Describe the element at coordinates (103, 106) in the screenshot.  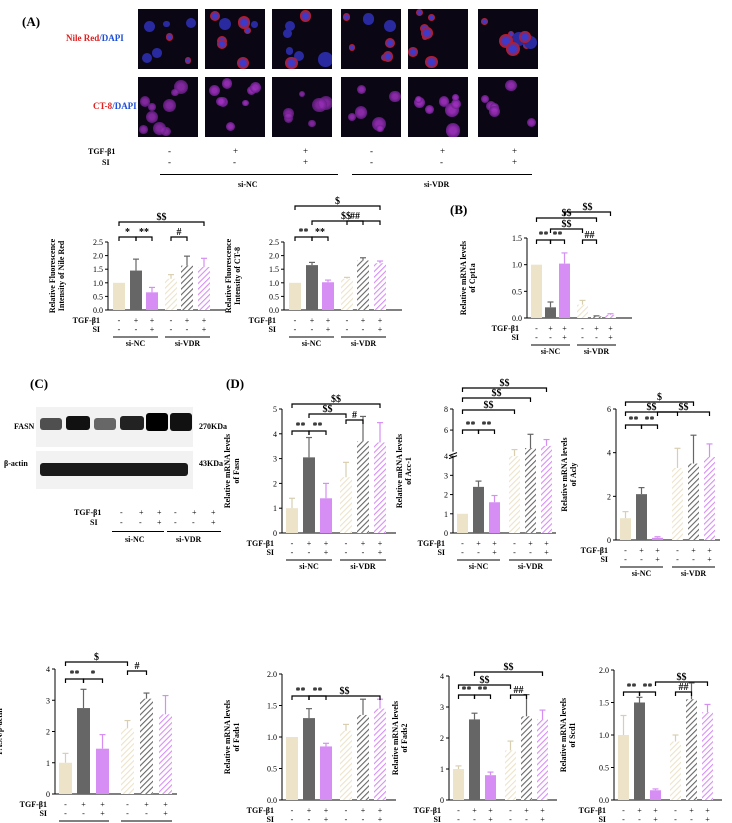
I see `ct8-text: CT-8` at that location.